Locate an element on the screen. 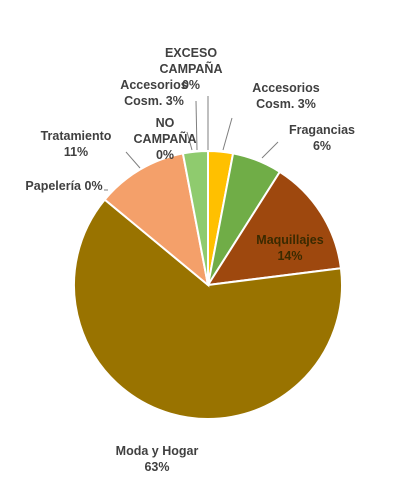 The height and width of the screenshot is (490, 410). data-label-maquillajes-2: Maquillajes 14% is located at coordinates (289, 248).